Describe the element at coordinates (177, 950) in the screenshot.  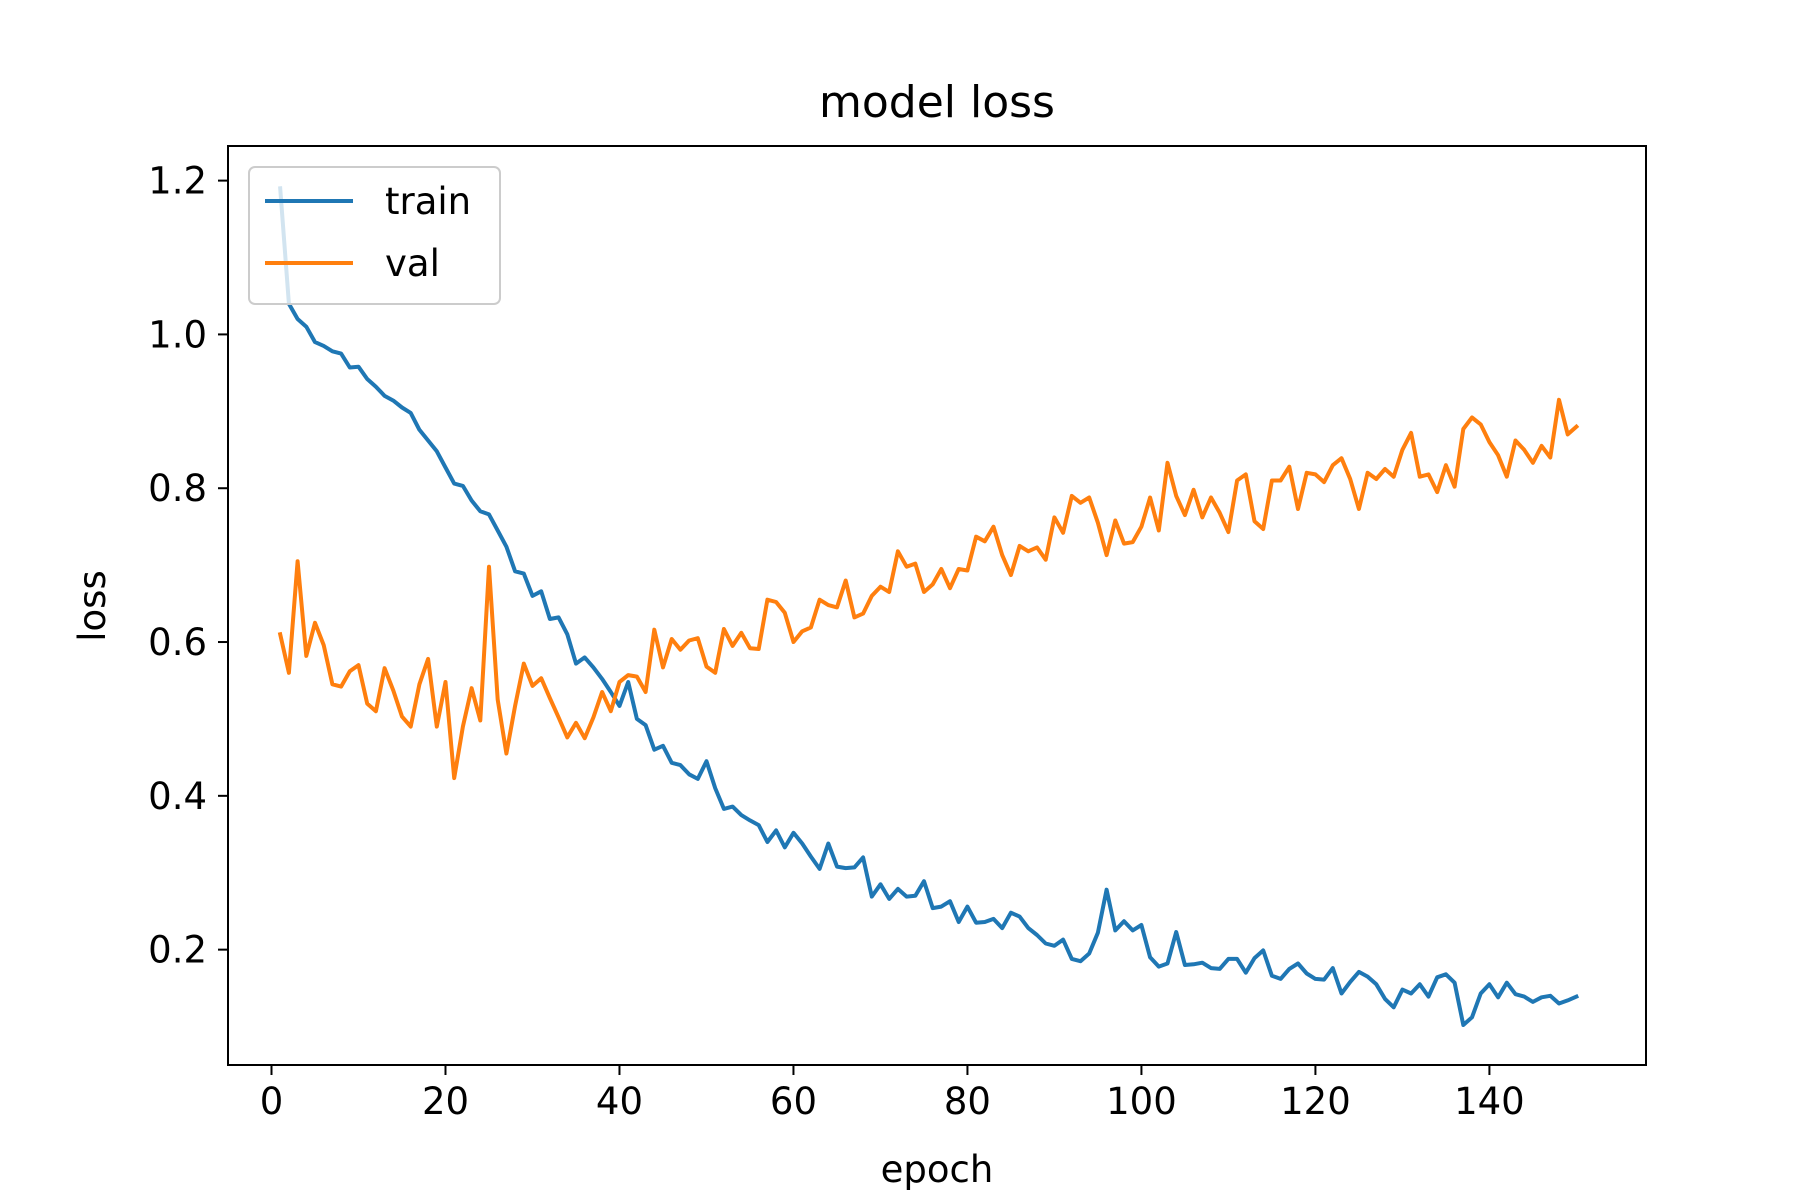
I see `y-tick-label: 0.2` at that location.